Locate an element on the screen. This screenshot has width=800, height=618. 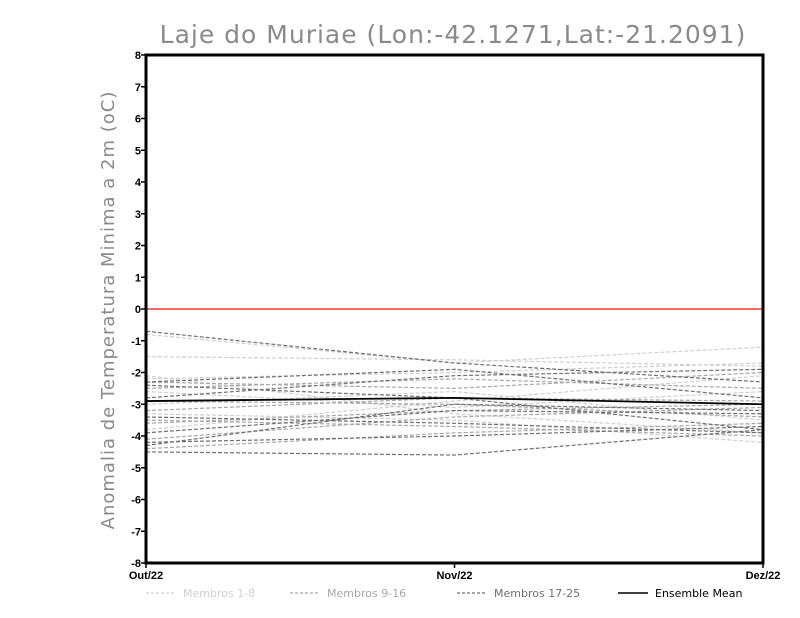
x-tick-label: Dez/22 is located at coordinates (763, 576).